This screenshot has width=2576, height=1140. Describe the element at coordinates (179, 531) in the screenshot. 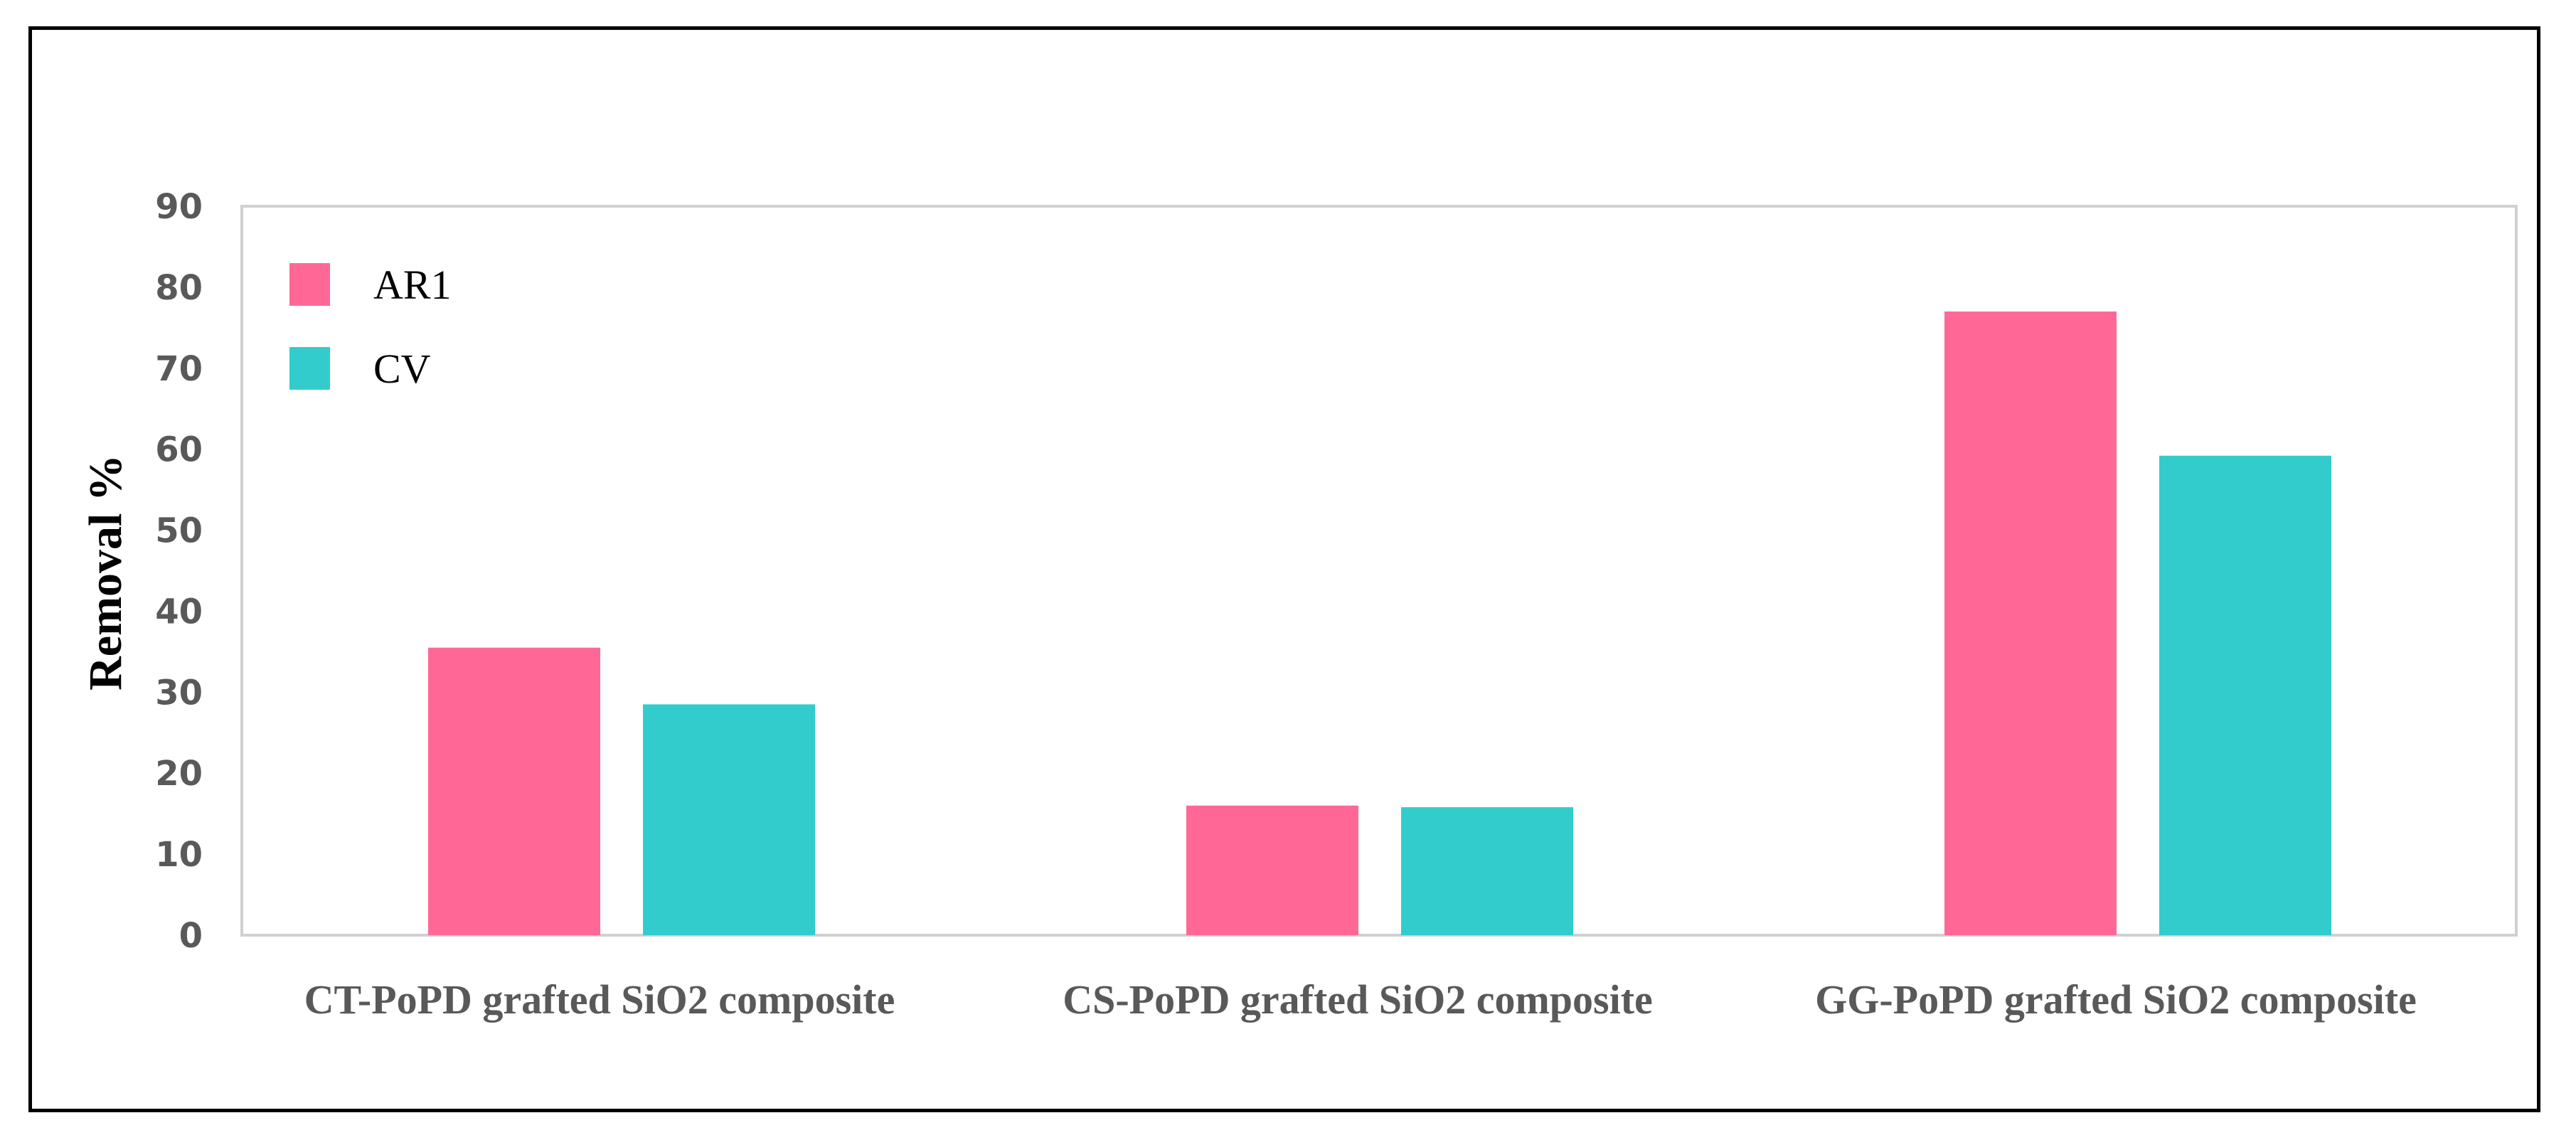

I see `y-tick-label: 50` at that location.